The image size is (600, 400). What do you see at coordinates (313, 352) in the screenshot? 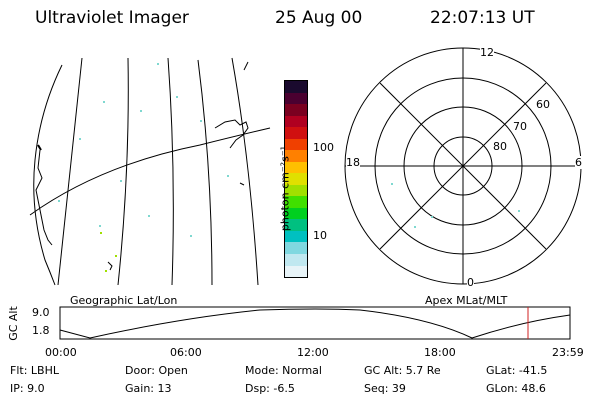
I see `x-tick-2: 12:00` at bounding box center [313, 352].